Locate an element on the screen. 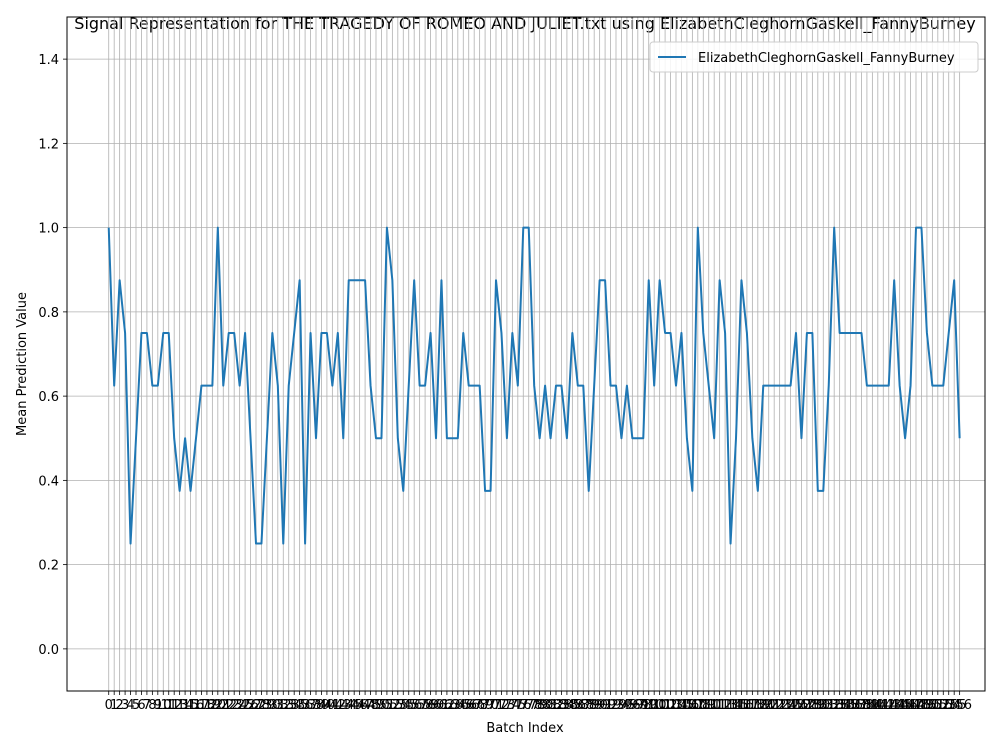  x-tick-label: 105 is located at coordinates (681, 705).